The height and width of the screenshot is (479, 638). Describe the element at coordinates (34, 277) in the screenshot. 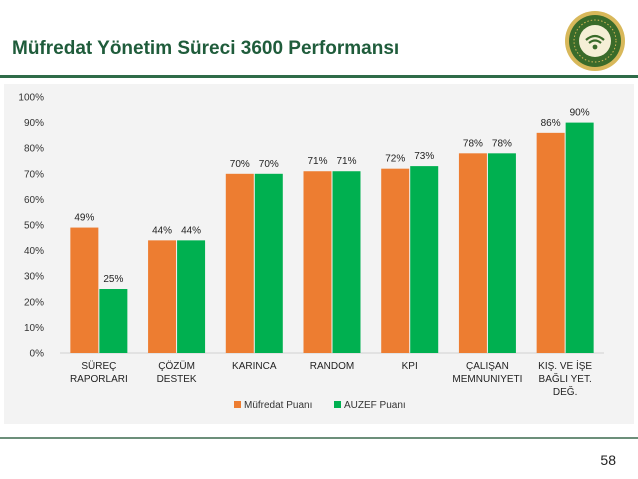

I see `y-tick-label: 30%` at that location.